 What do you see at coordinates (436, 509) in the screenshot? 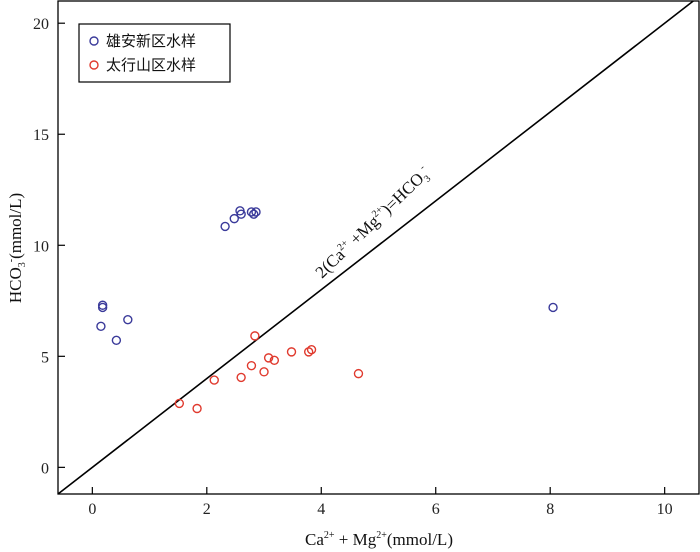
I see `x-tick-label: 6` at bounding box center [436, 509].